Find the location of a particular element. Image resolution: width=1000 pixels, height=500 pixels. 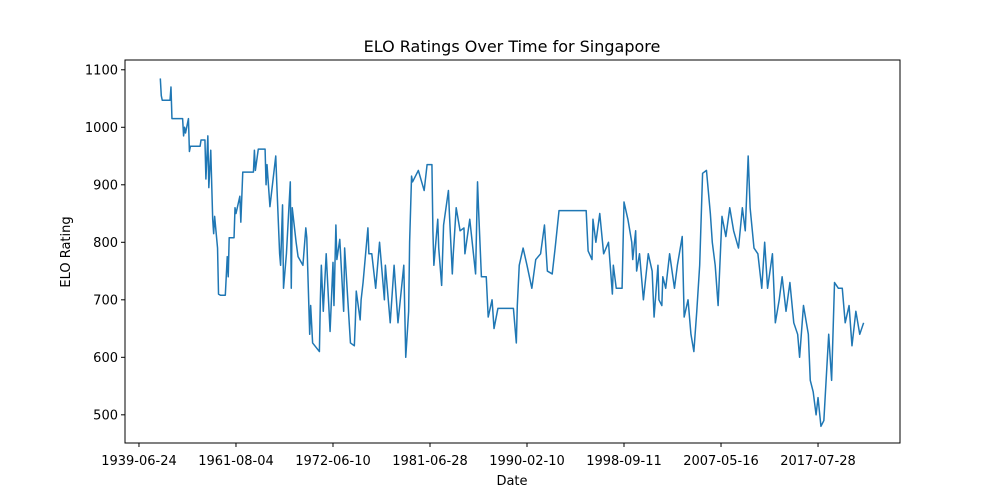

y-tick-label: 600 is located at coordinates (105, 358).